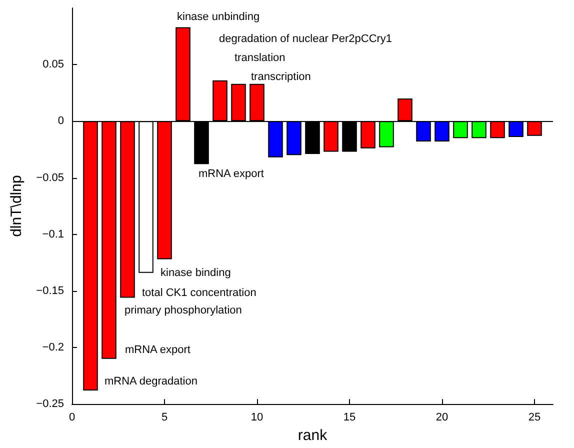 Image resolution: width=574 pixels, height=448 pixels. What do you see at coordinates (50, 178) in the screenshot?
I see `y-tick-label: −0.05` at bounding box center [50, 178].